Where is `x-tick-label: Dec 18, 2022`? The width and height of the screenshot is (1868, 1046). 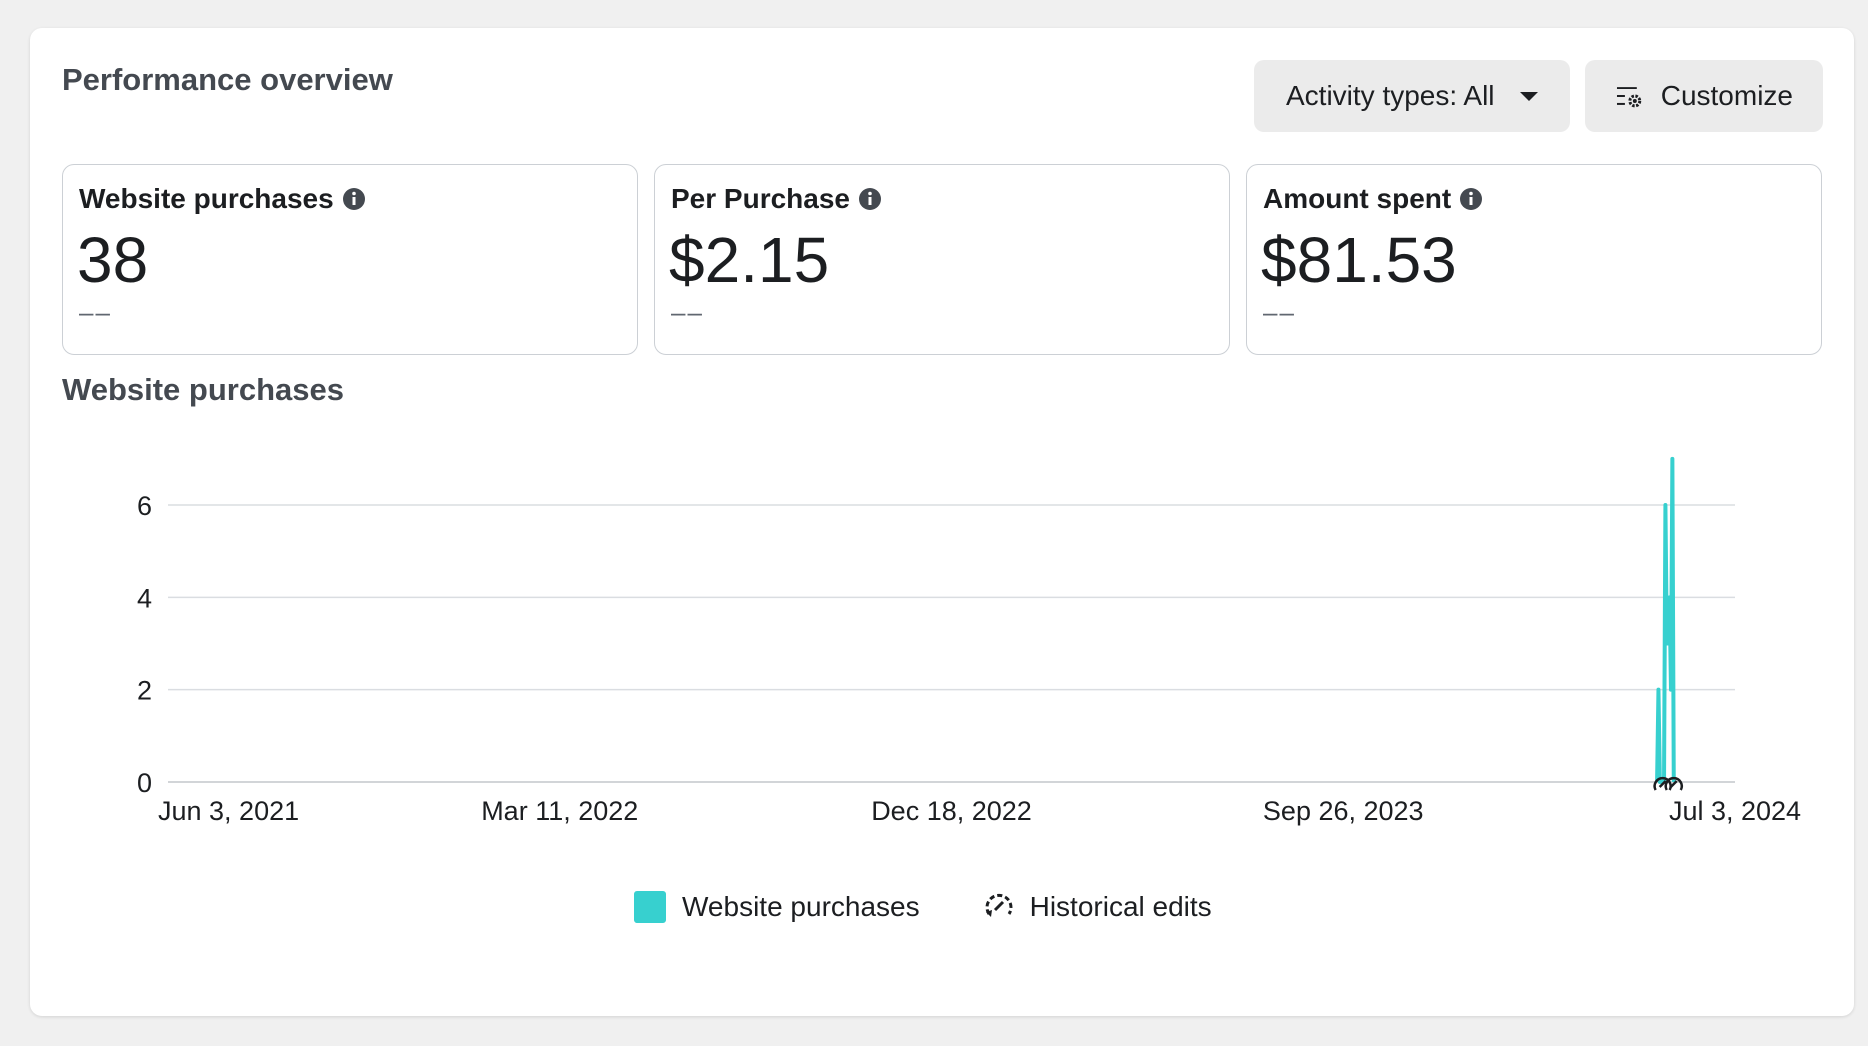 x-tick-label: Dec 18, 2022 is located at coordinates (951, 811).